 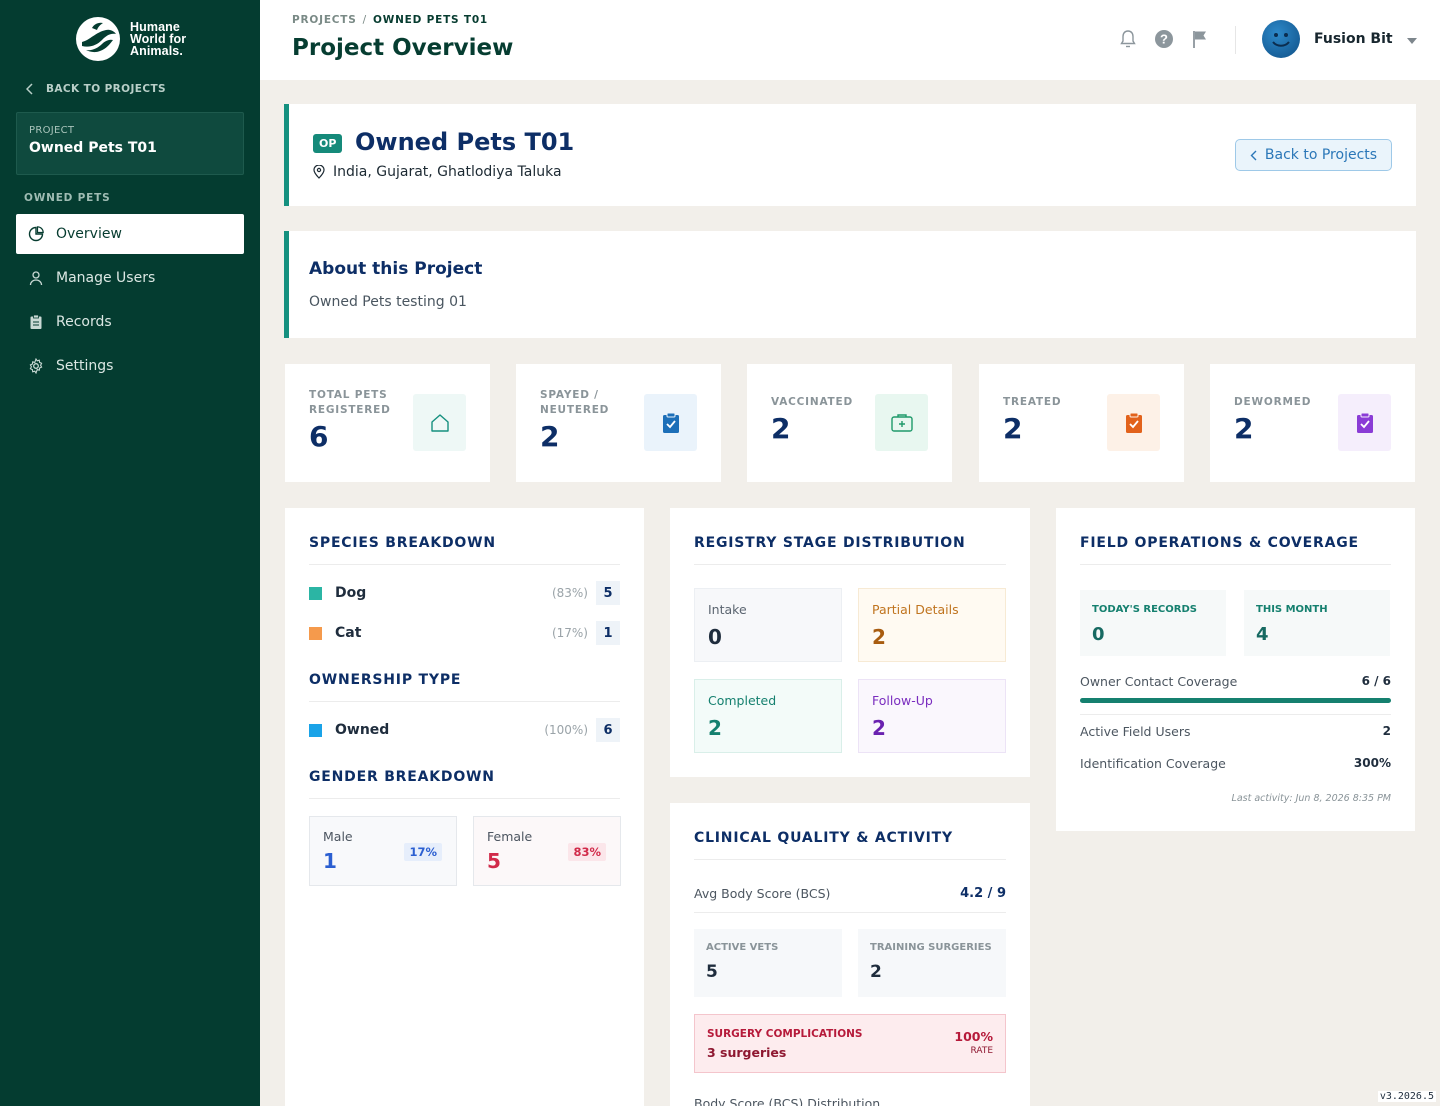 What do you see at coordinates (1200, 39) in the screenshot?
I see `flag-icon` at bounding box center [1200, 39].